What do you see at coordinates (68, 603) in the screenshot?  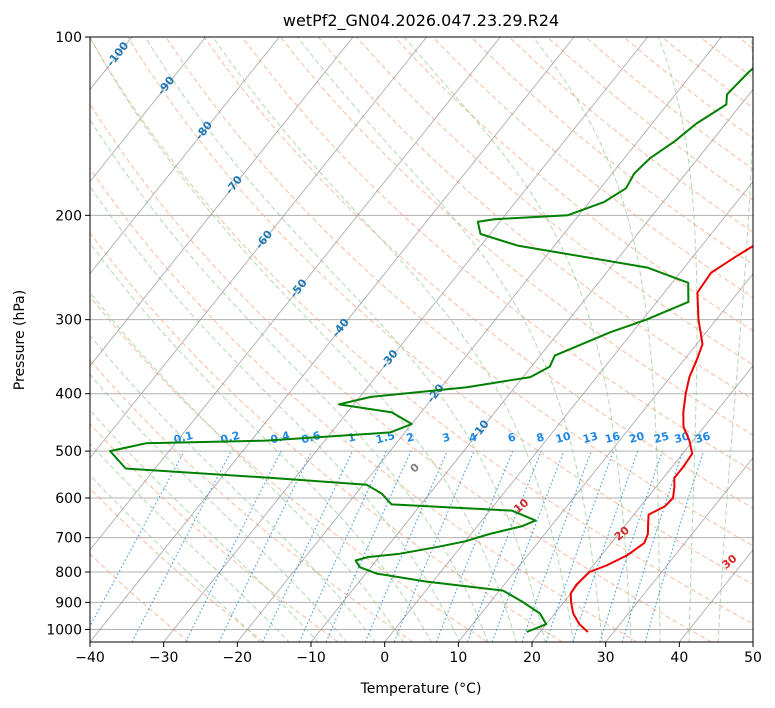 I see `y-tick-label: 900` at bounding box center [68, 603].